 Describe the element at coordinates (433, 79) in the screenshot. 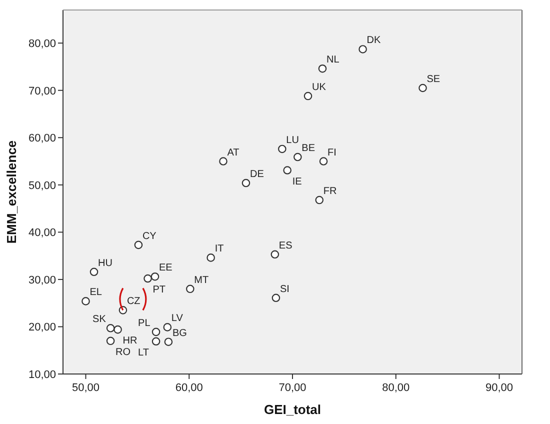

I see `series-label: SE` at that location.